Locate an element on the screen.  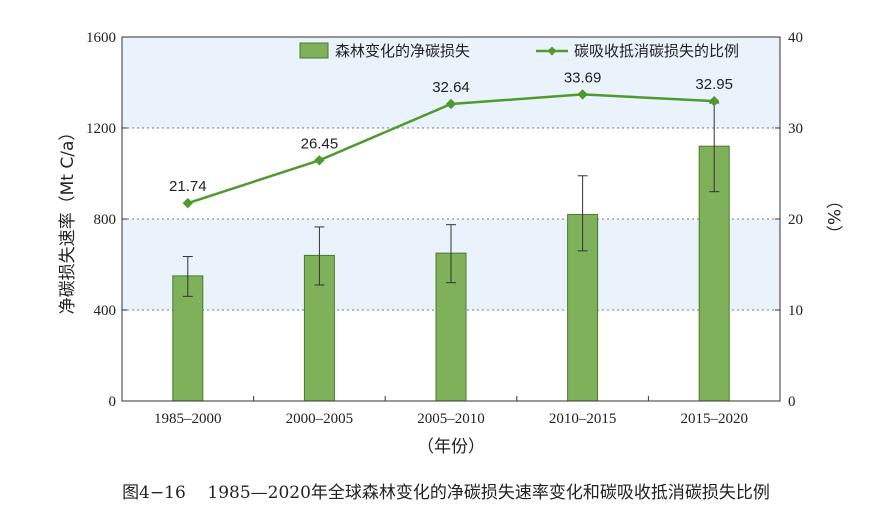
x-axis-title: （年份） is located at coordinates (451, 447).